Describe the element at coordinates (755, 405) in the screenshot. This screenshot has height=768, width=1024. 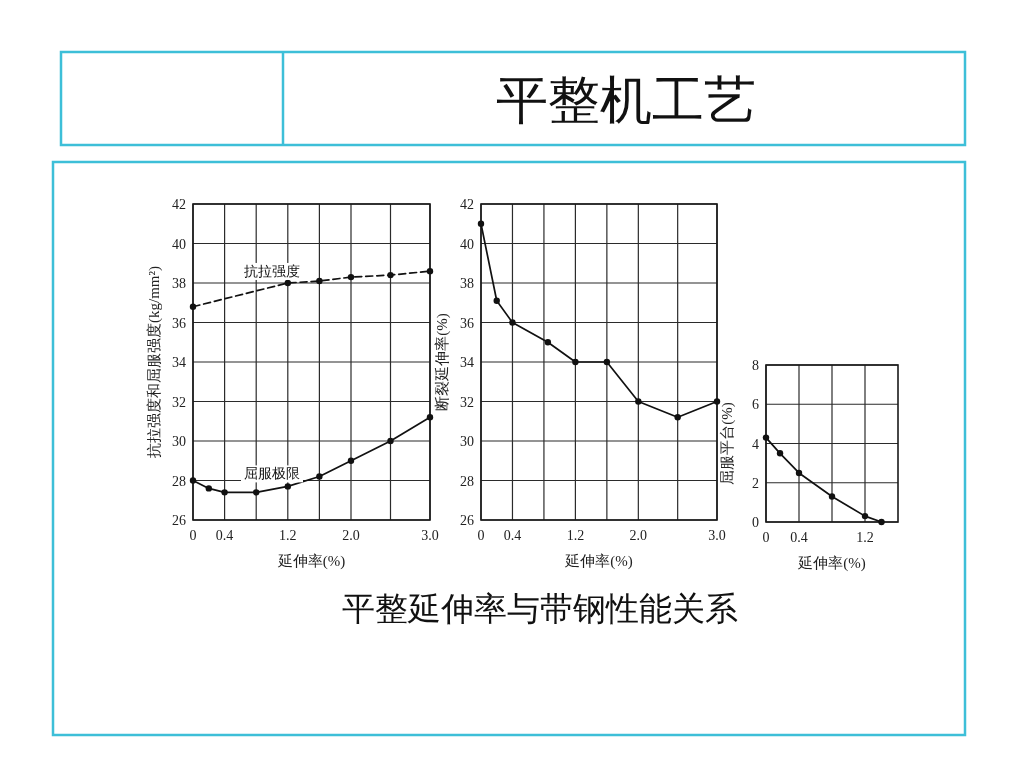
I see `y-tick-label: 6` at that location.